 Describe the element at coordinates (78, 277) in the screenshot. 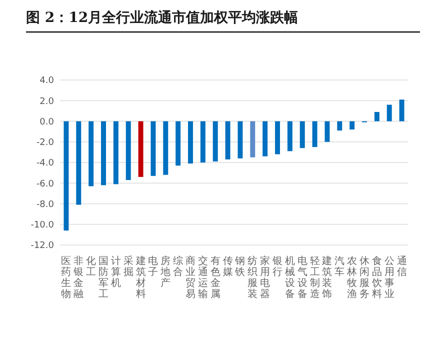

I see `x-tick-label: 非银金融` at that location.